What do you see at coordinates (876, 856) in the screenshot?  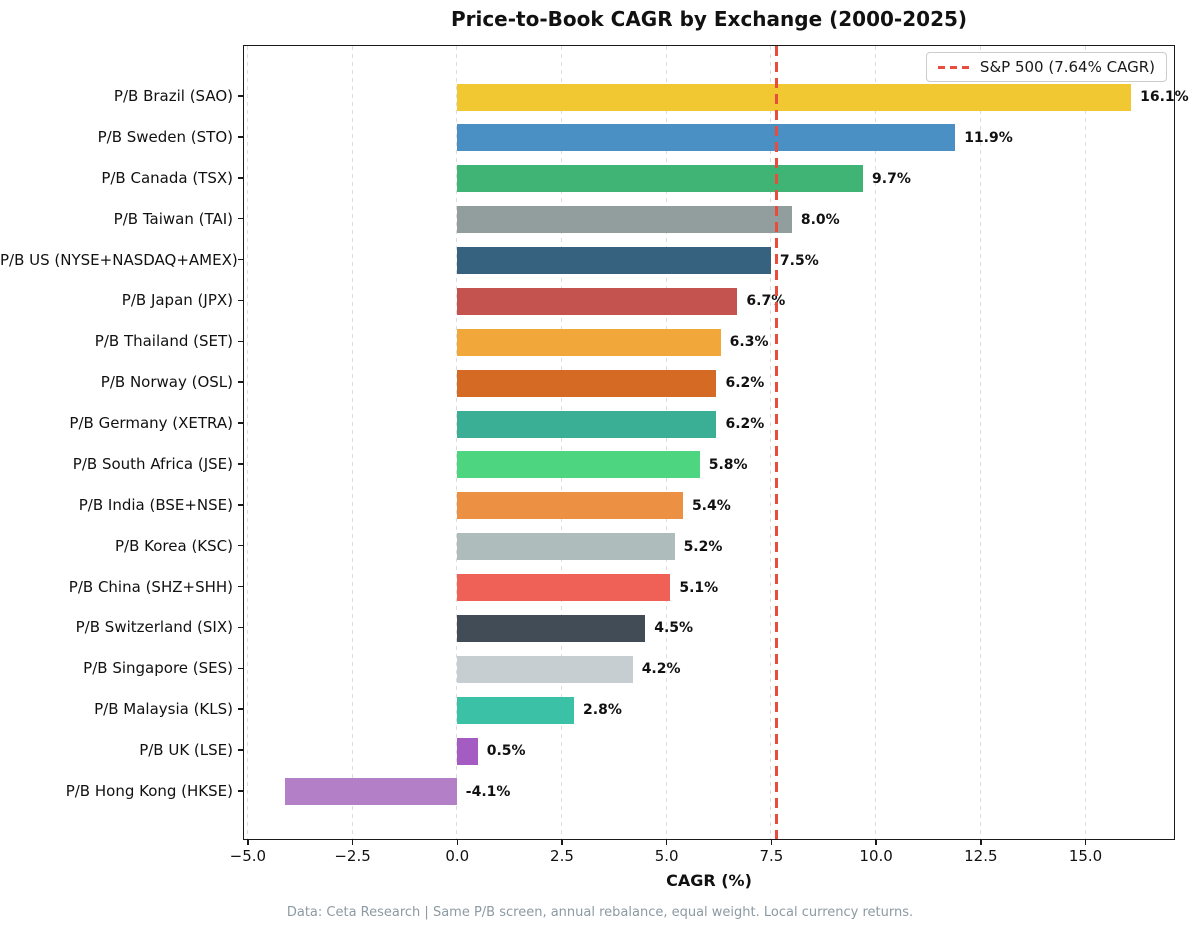 I see `x-tick-label: 10.0` at bounding box center [876, 856].